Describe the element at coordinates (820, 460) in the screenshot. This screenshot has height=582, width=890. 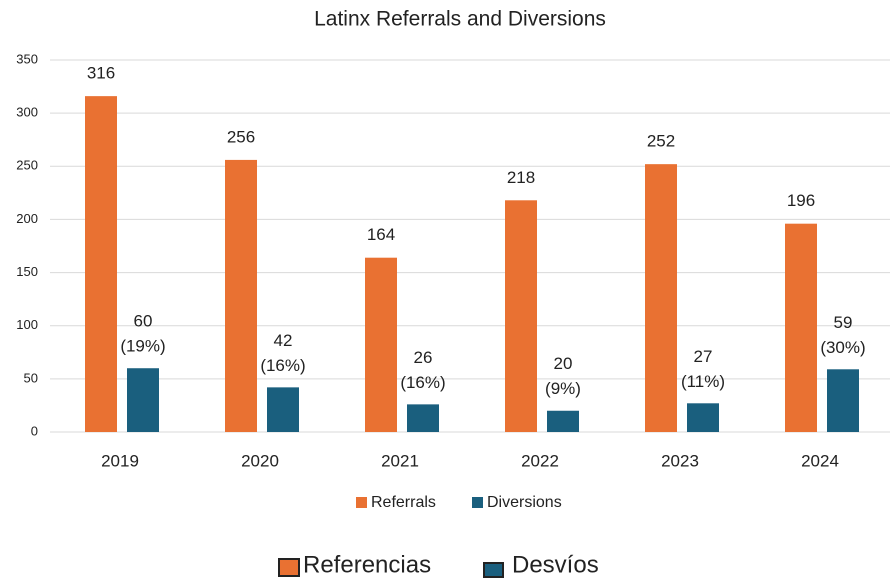
I see `x-tick-label: 2024` at that location.